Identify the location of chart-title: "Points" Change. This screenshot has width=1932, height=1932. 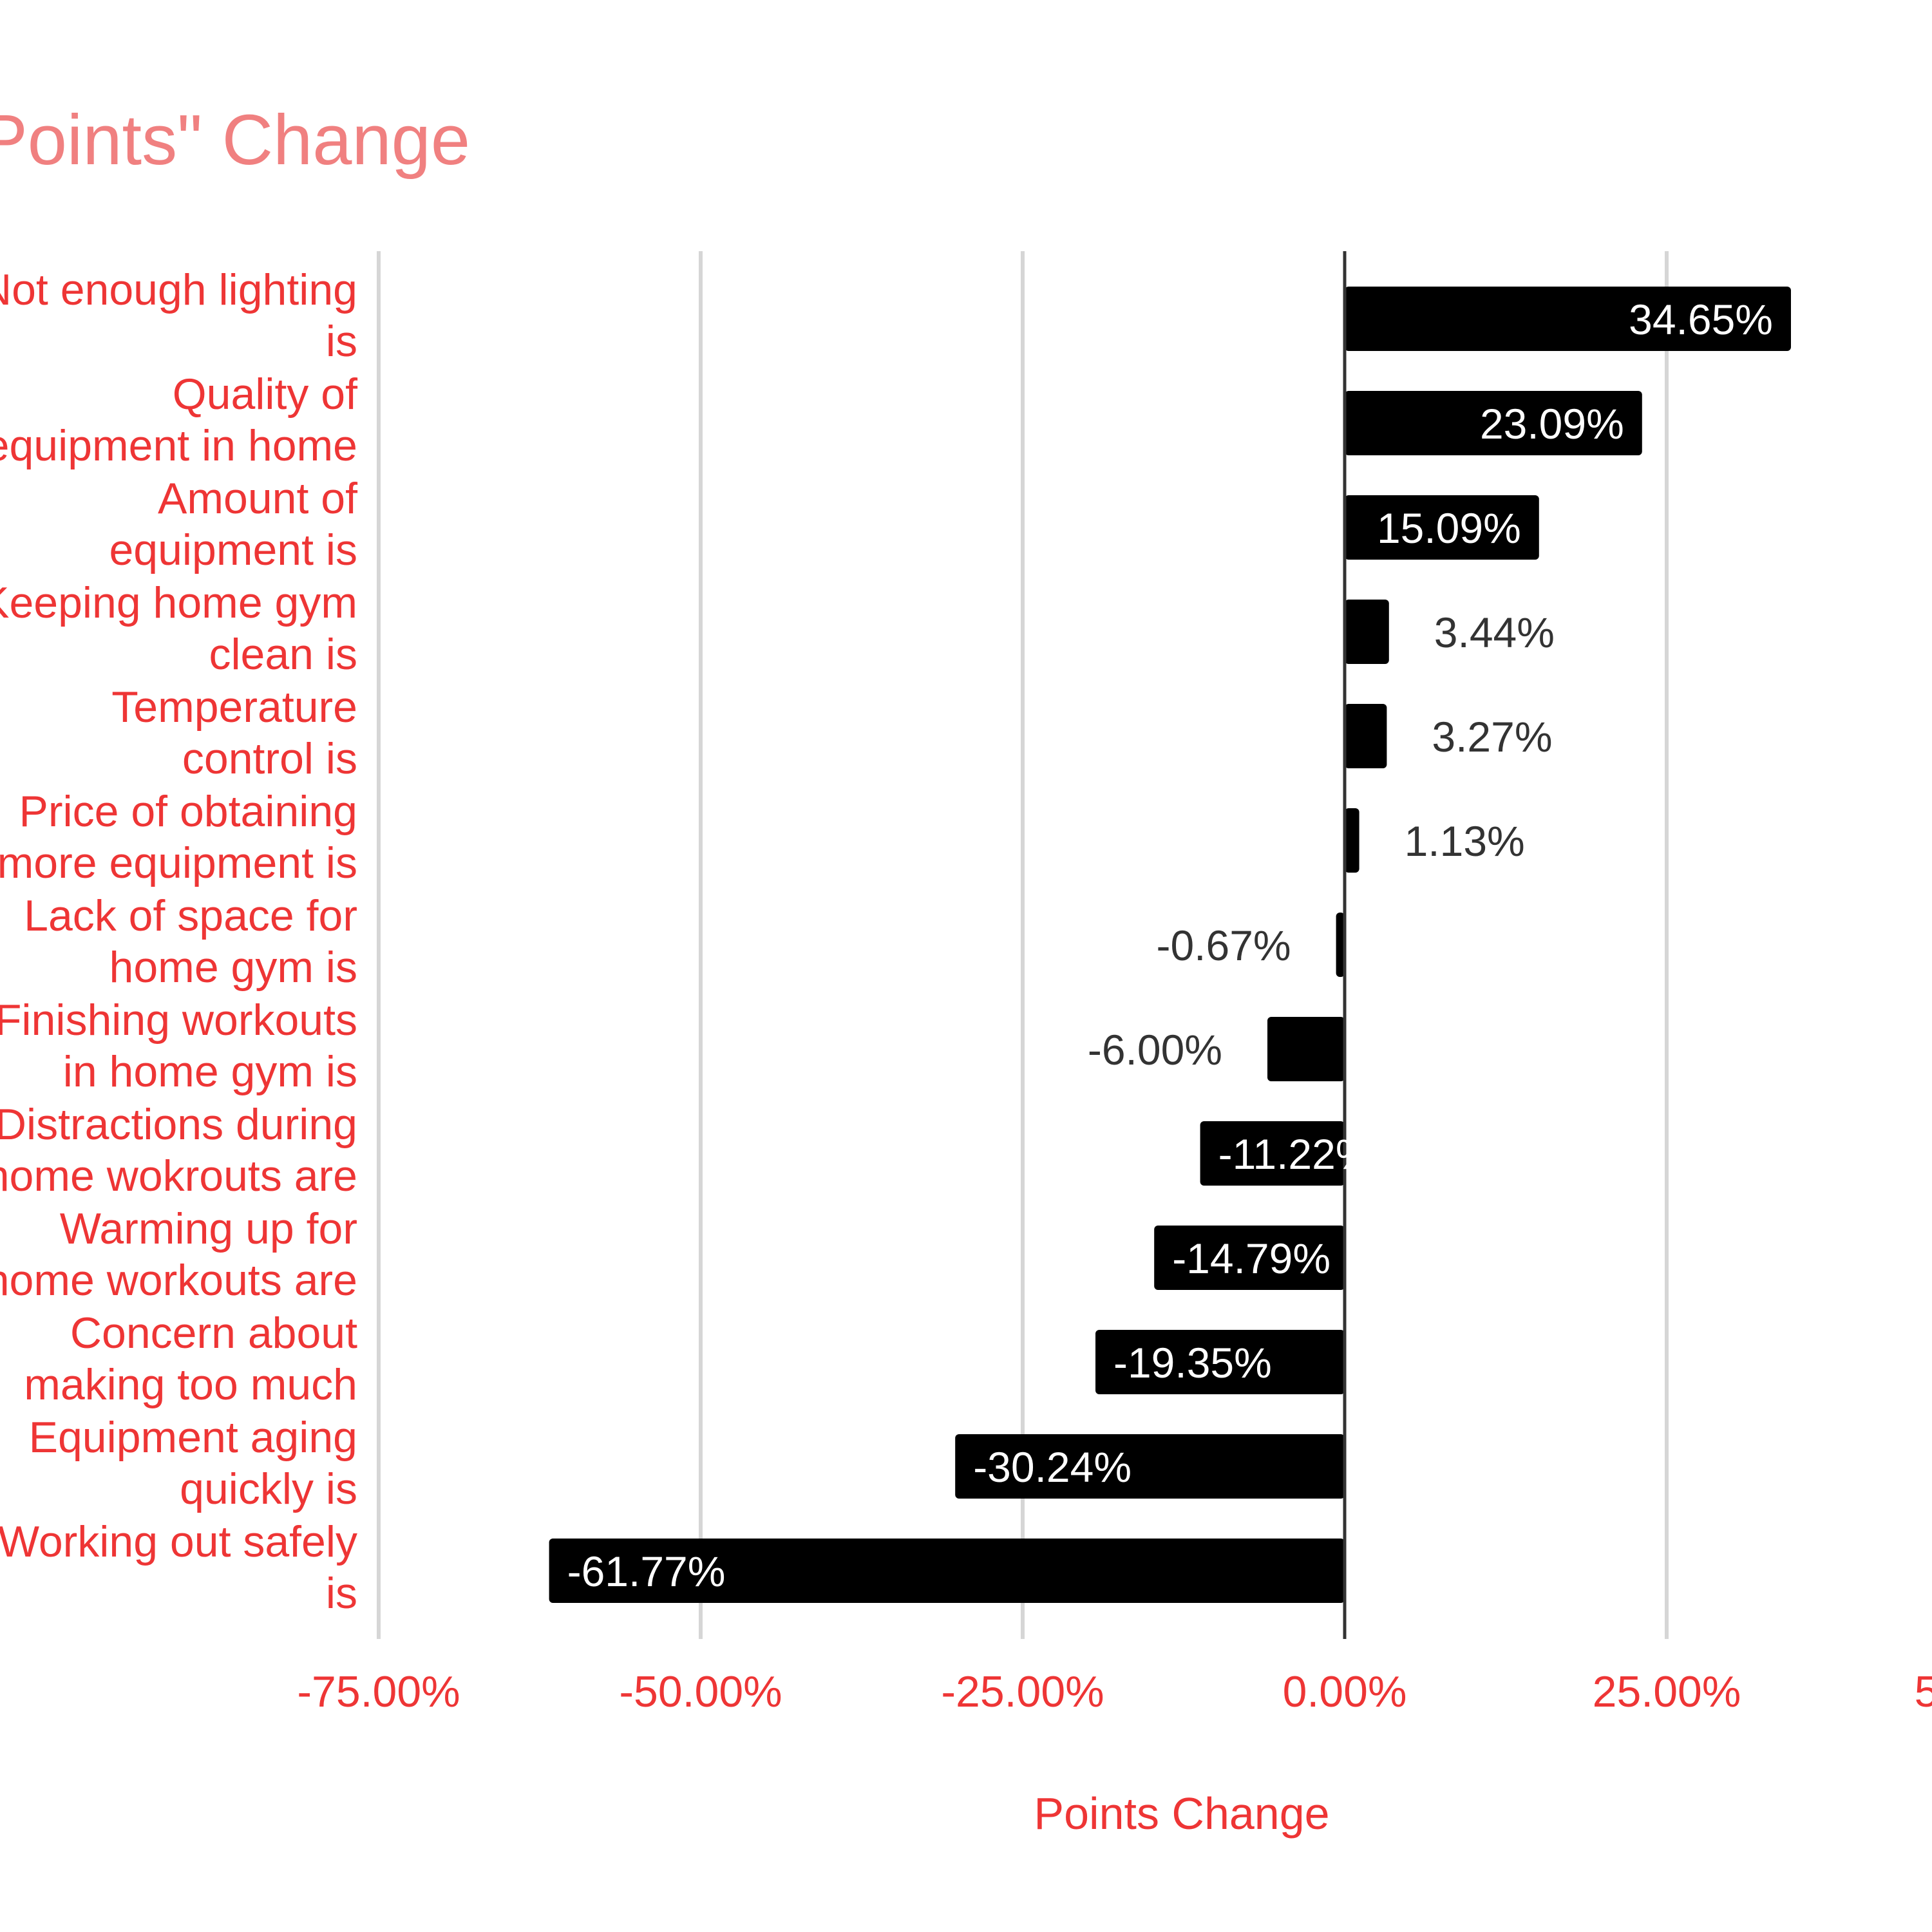
(235, 140).